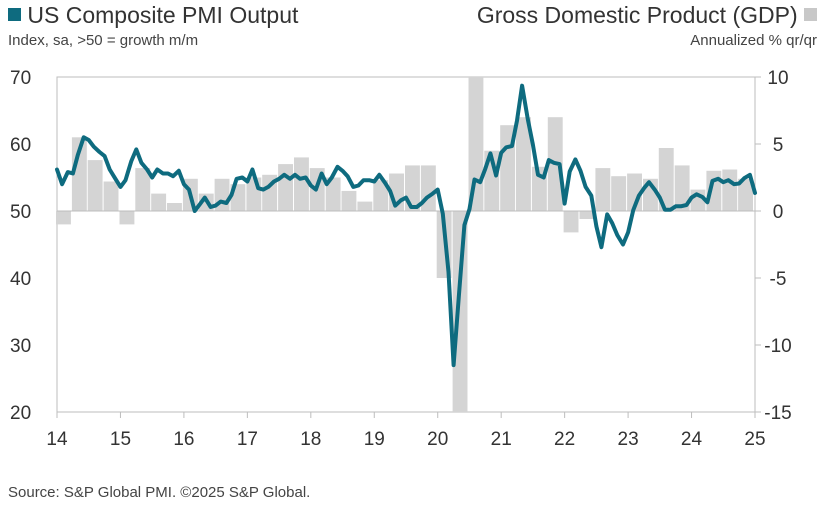  I want to click on right-axis-subtitle: Annualized % qr/qr, so click(753, 40).